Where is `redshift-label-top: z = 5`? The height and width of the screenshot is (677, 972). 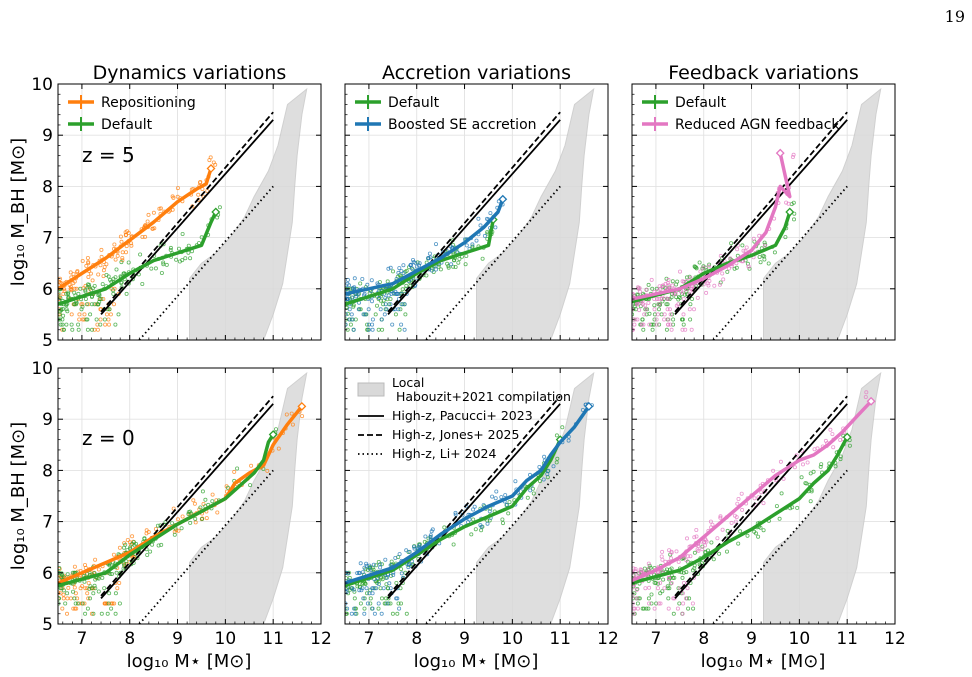
redshift-label-top: z = 5 is located at coordinates (108, 155).